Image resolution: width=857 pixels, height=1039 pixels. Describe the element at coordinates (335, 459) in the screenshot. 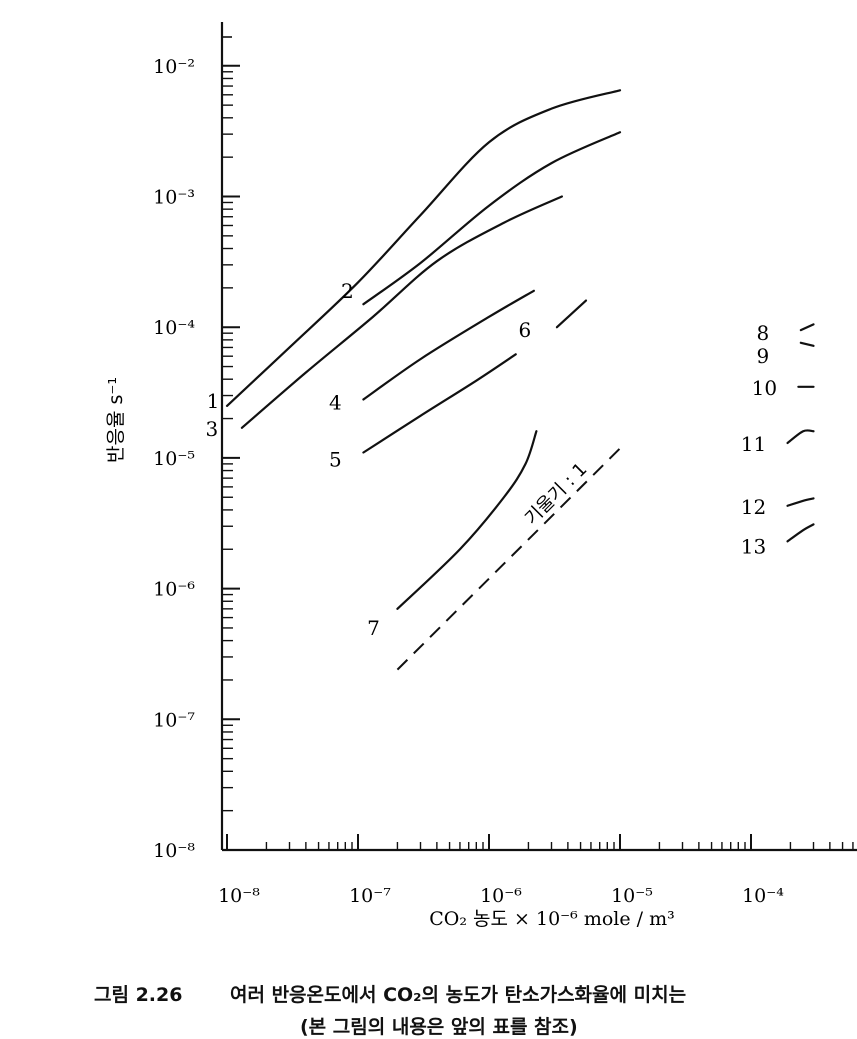

I see `series-label-5: 5` at that location.